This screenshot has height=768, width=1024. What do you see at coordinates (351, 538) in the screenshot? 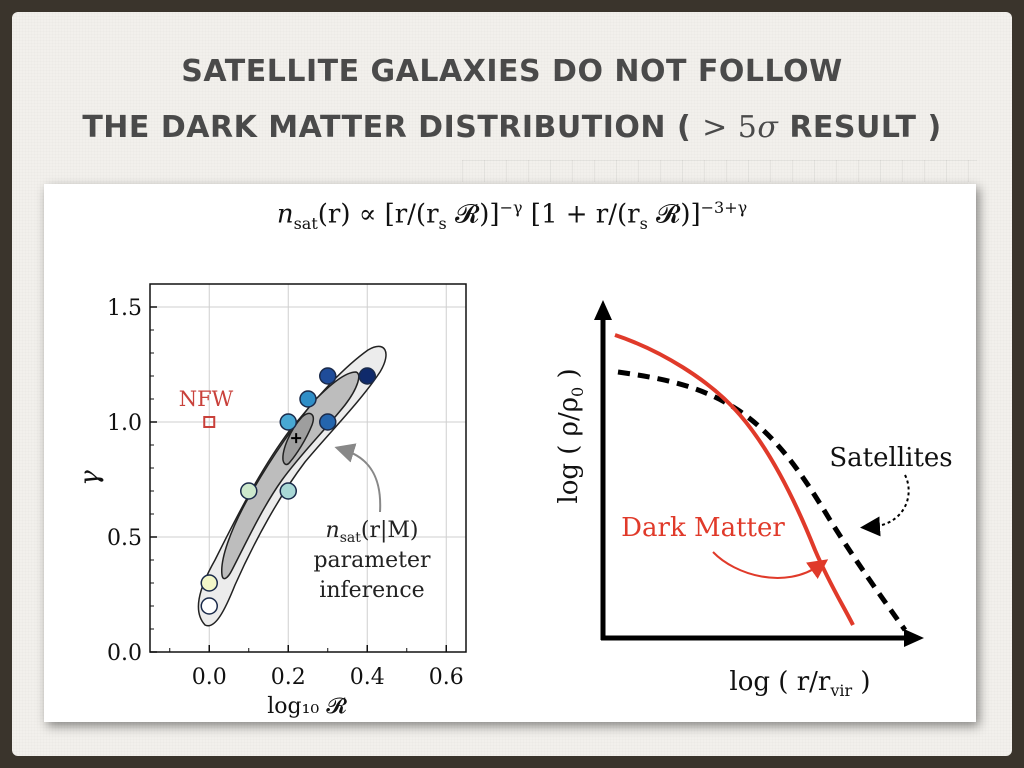
I see `annotation-sat: sat` at bounding box center [351, 538].